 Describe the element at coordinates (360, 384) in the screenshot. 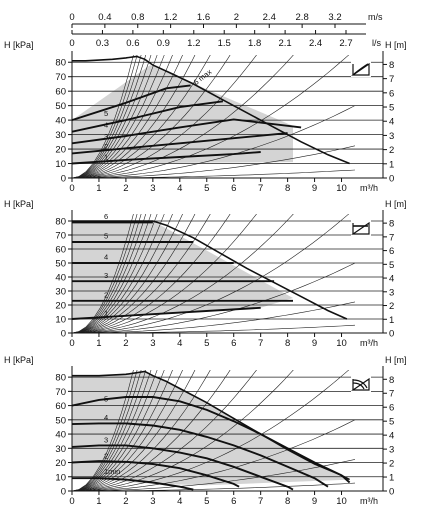

I see `icon-curve-a` at that location.